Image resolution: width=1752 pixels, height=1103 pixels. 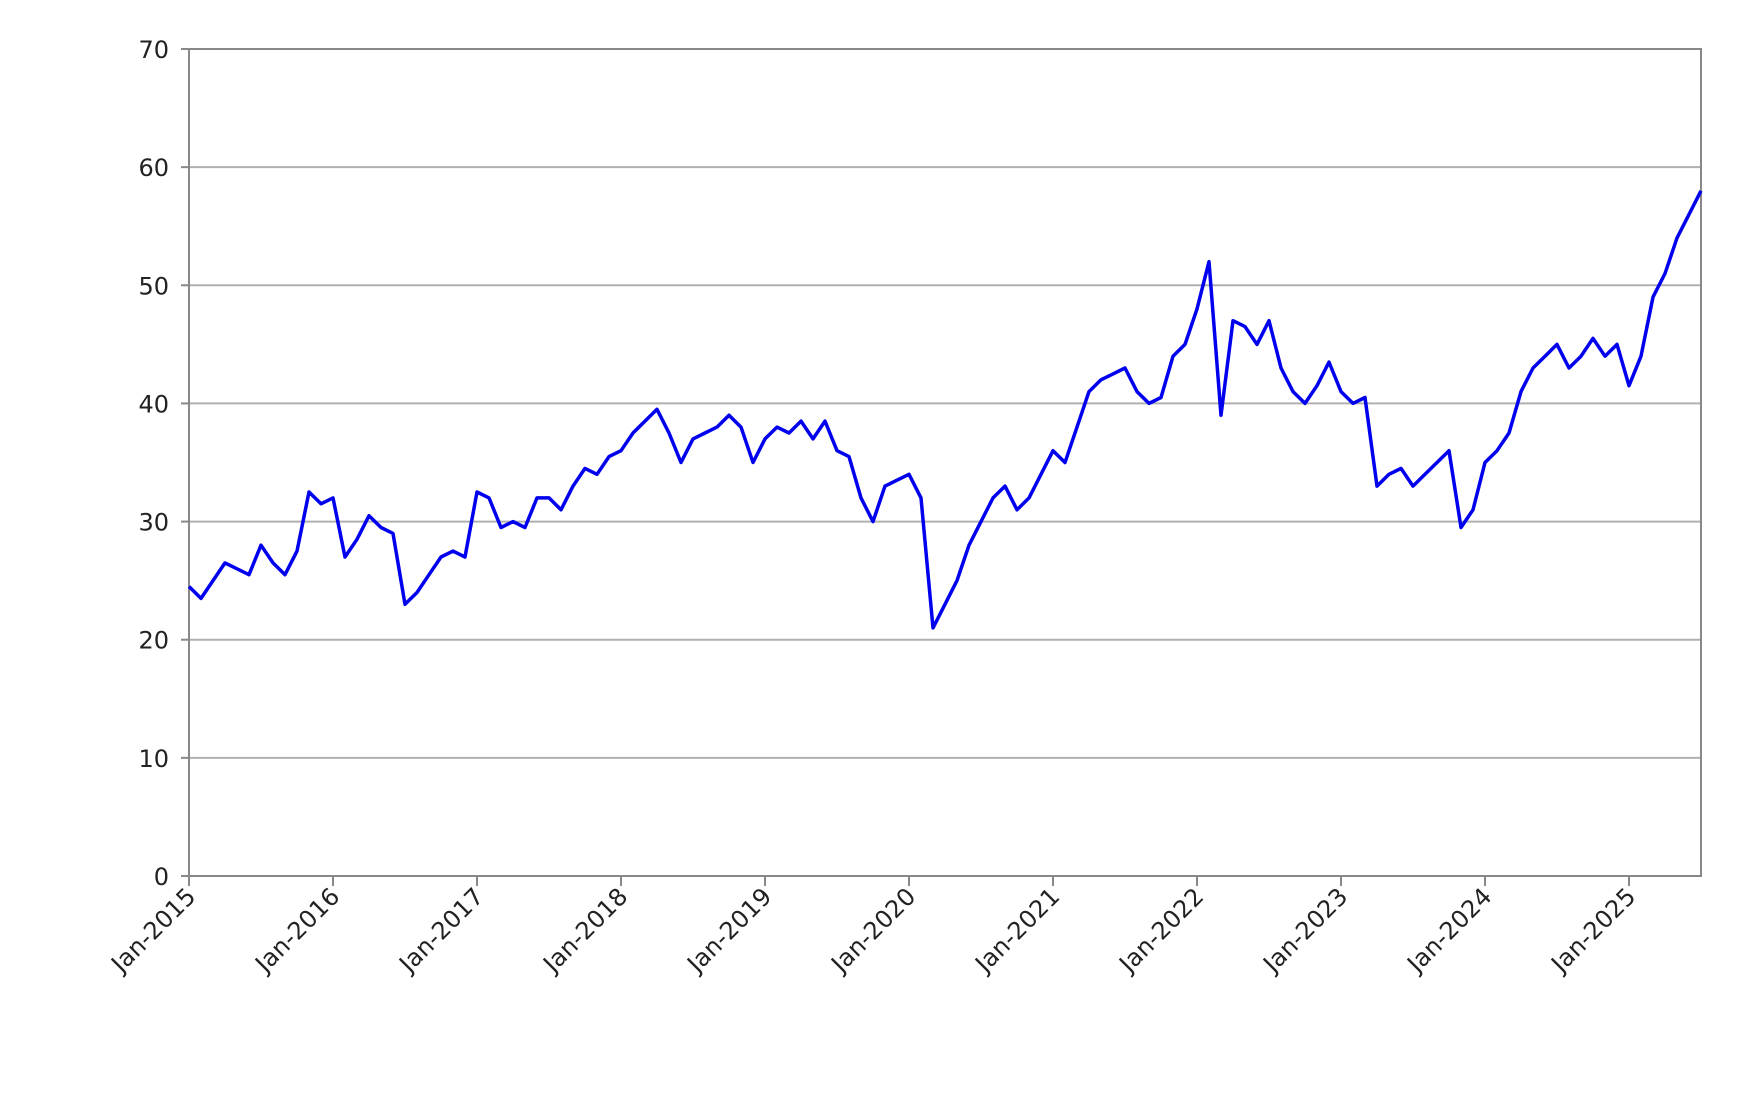 I want to click on y-tick-label: 50, so click(x=153, y=286).